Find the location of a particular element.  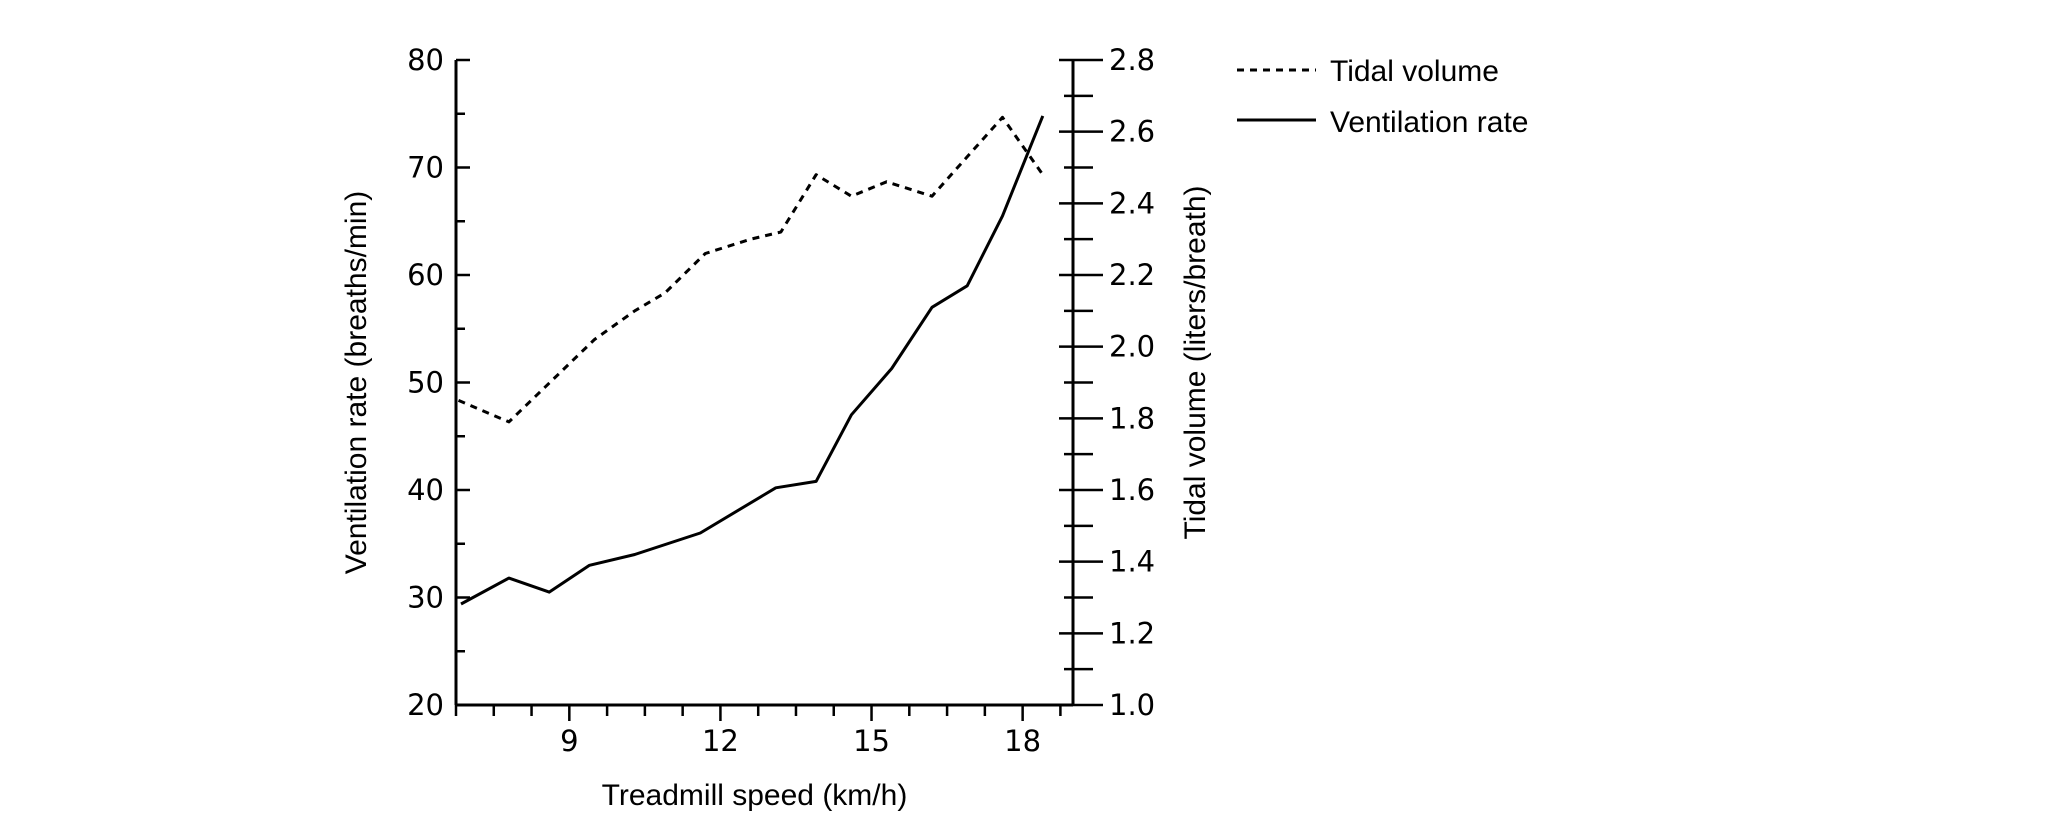

right-y-tick-label: 1.2 is located at coordinates (1132, 633).